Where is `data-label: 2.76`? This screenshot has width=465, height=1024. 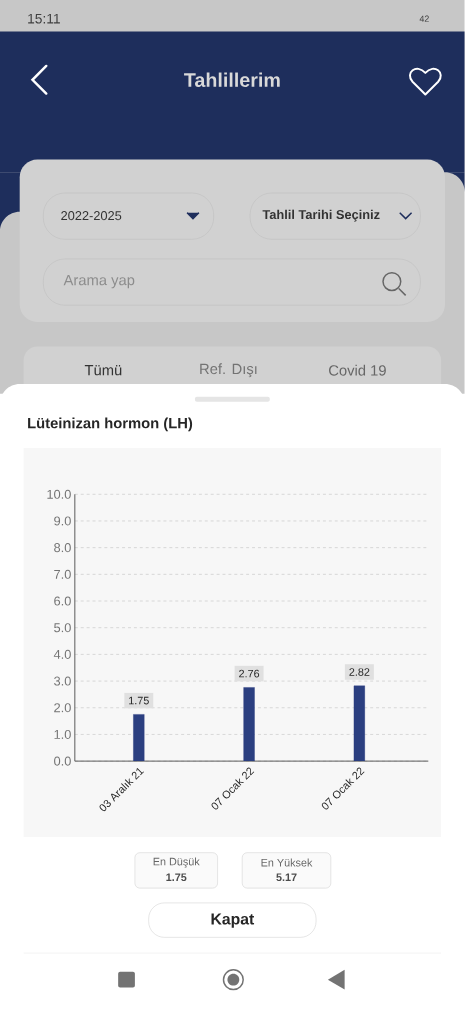
data-label: 2.76 is located at coordinates (249, 673).